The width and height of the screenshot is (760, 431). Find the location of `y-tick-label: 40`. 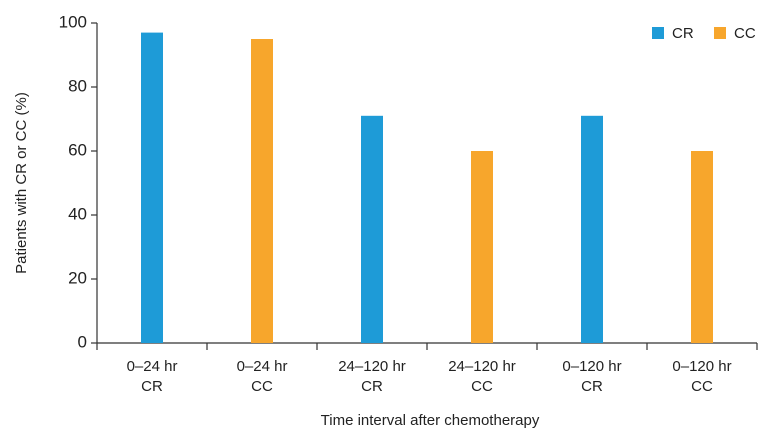

y-tick-label: 40 is located at coordinates (77, 213).